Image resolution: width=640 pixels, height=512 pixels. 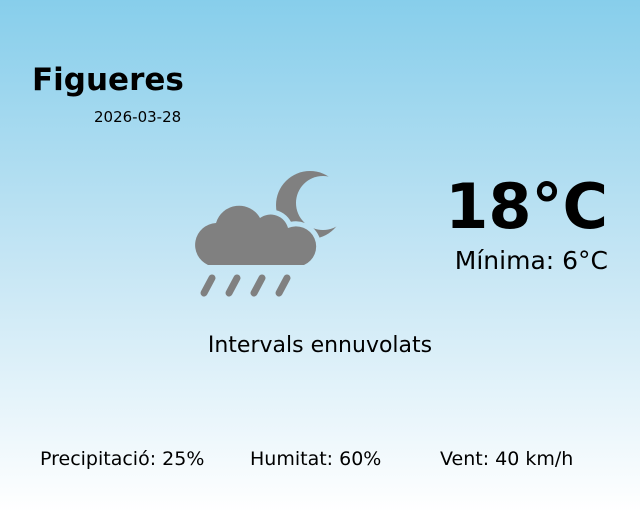 I want to click on minimum-temperature: Mínima: 6°C, so click(x=531, y=260).